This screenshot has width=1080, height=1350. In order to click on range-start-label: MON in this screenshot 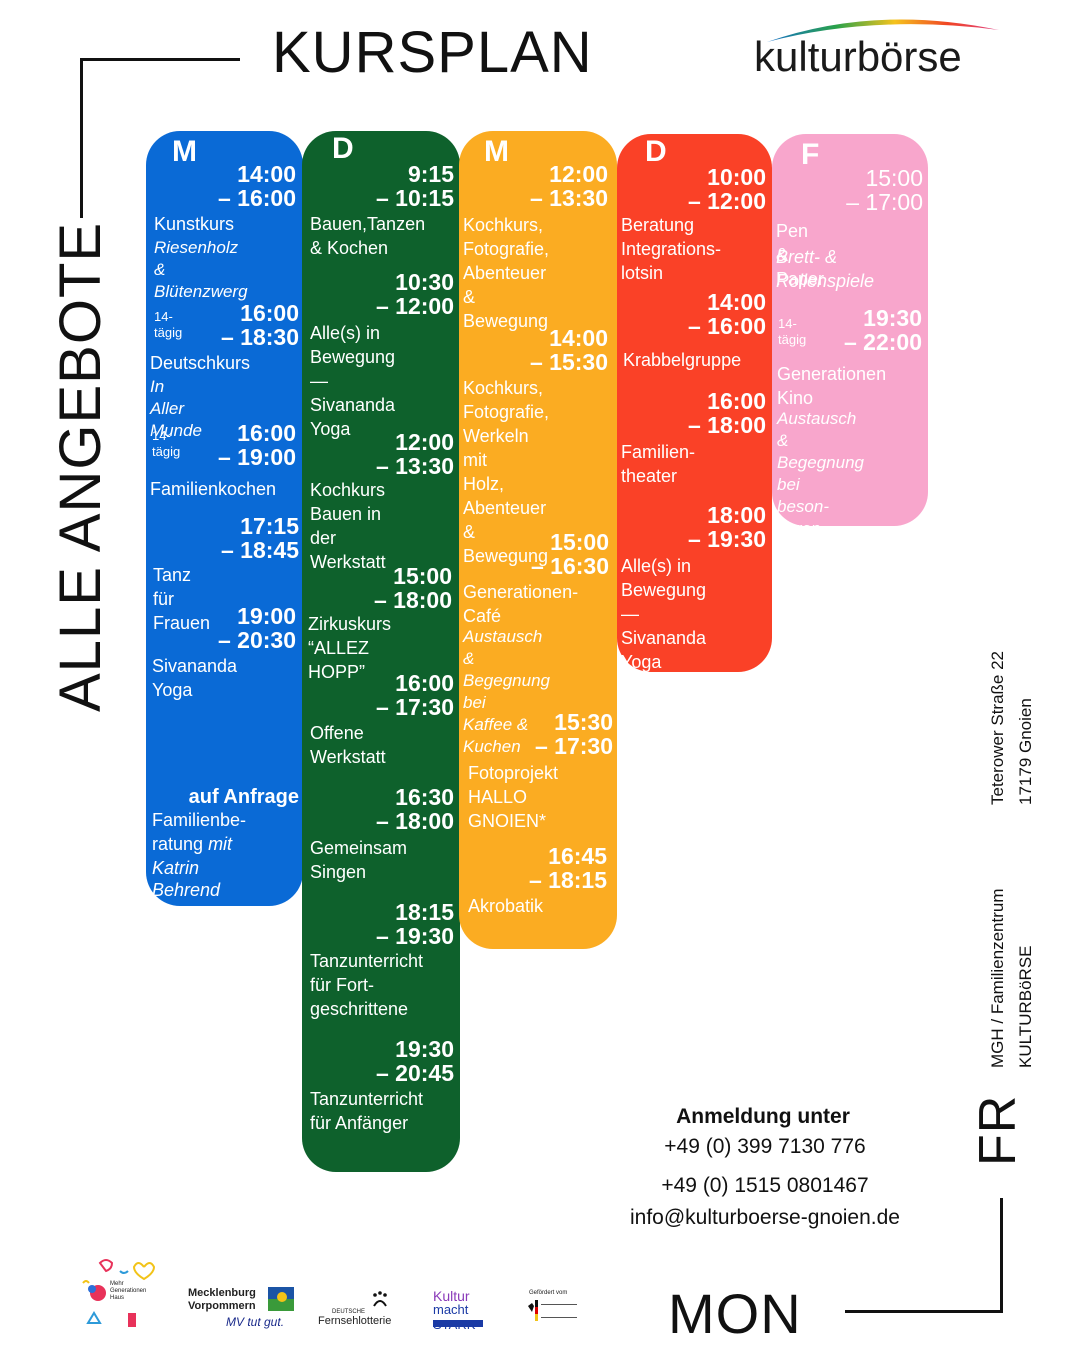, I will do `click(735, 1313)`.